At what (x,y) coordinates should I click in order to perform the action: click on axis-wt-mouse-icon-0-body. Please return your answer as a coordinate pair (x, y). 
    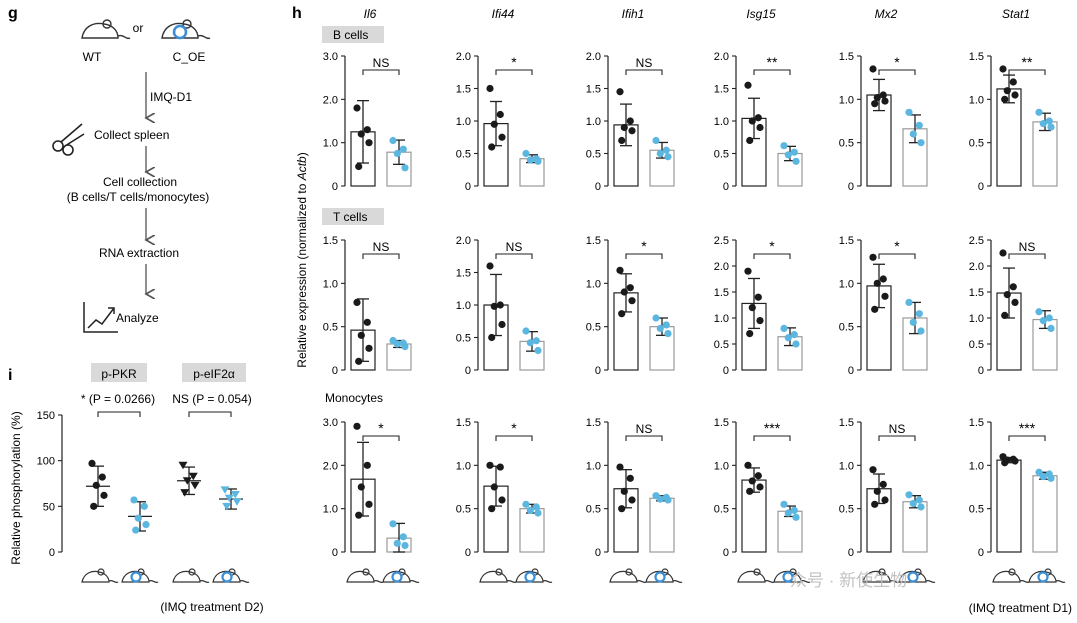
    Looking at the image, I should click on (360, 576).